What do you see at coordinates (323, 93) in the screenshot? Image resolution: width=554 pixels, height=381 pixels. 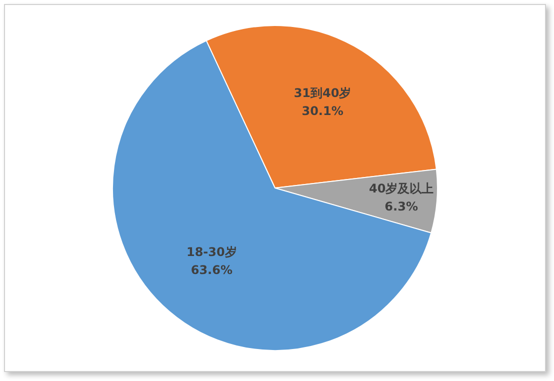 I see `slice-label: 31到40岁` at bounding box center [323, 93].